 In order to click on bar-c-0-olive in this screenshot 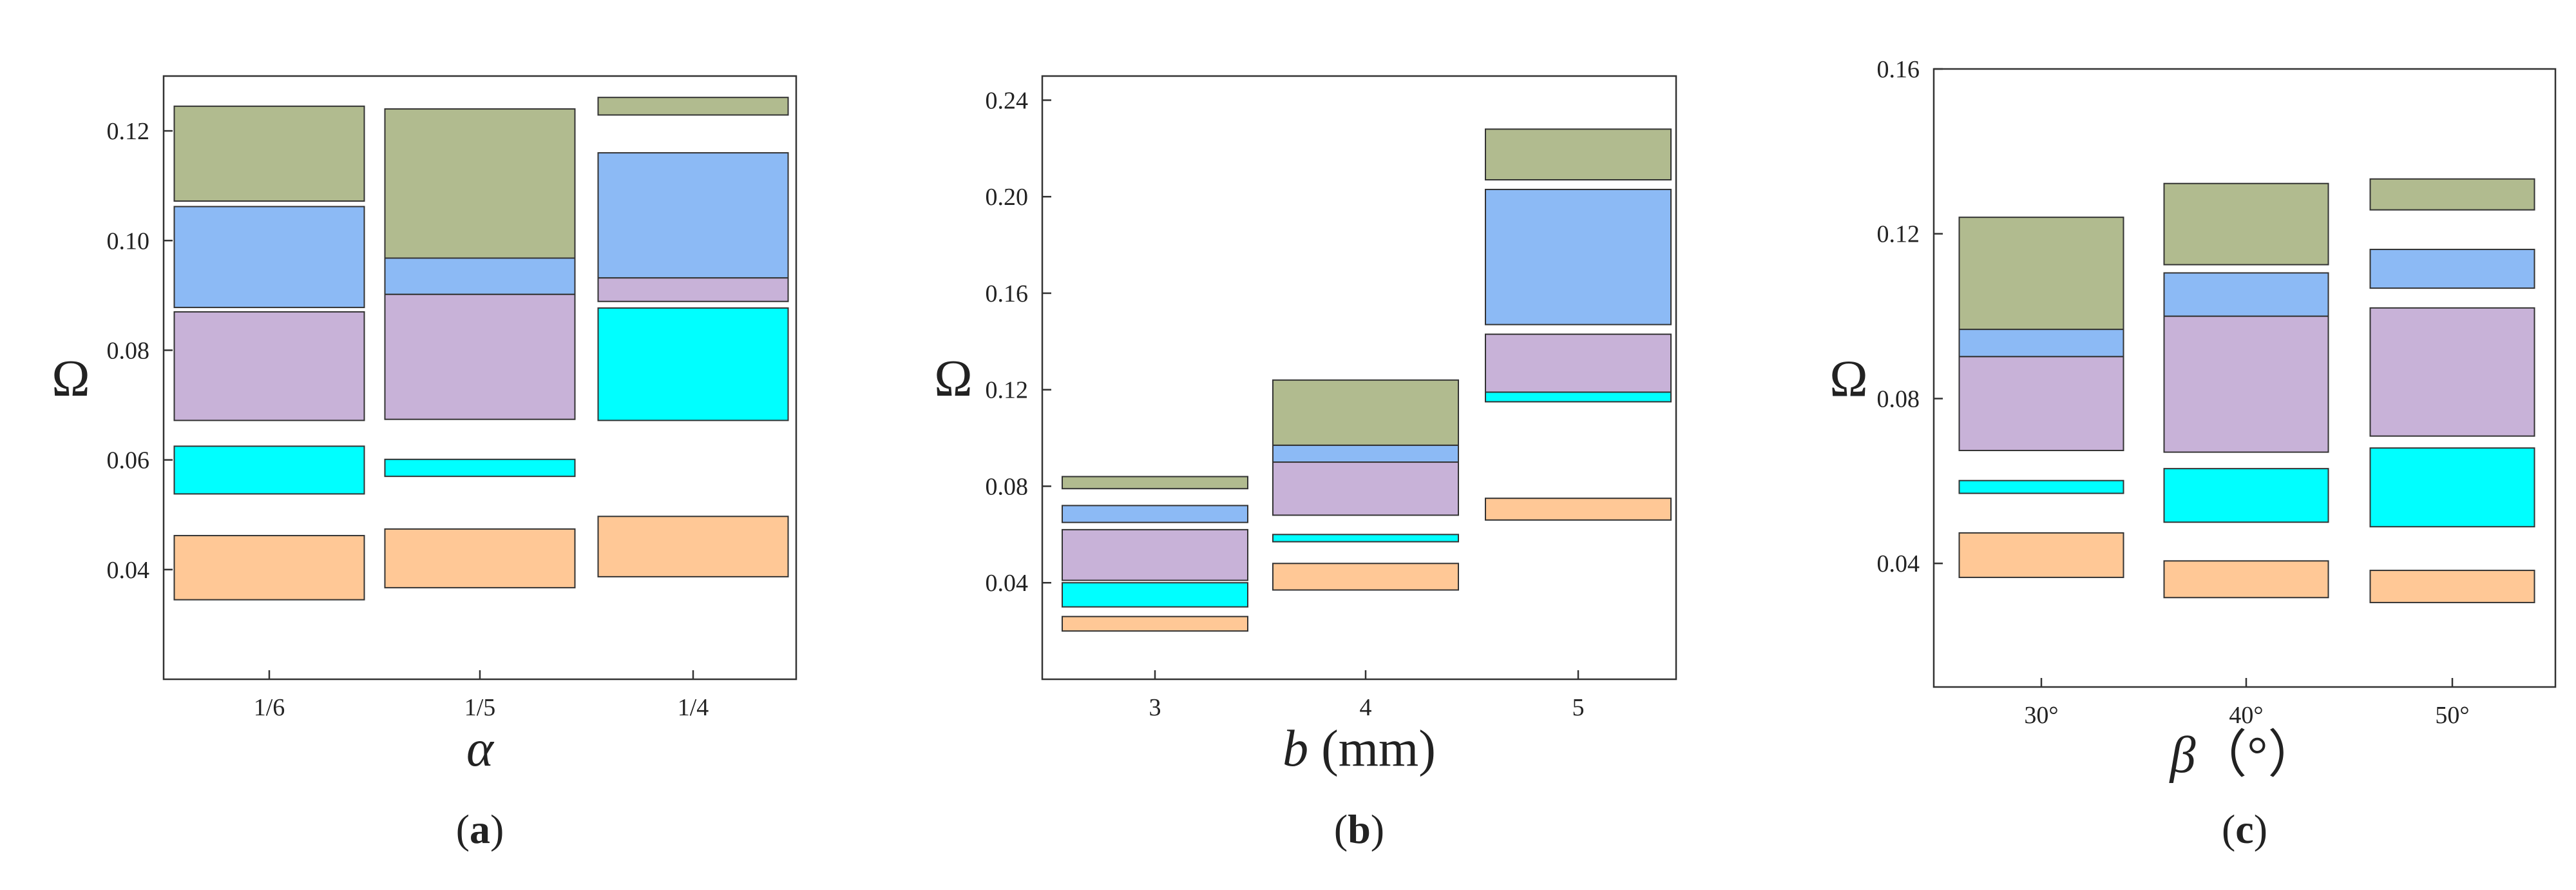, I will do `click(2041, 274)`.